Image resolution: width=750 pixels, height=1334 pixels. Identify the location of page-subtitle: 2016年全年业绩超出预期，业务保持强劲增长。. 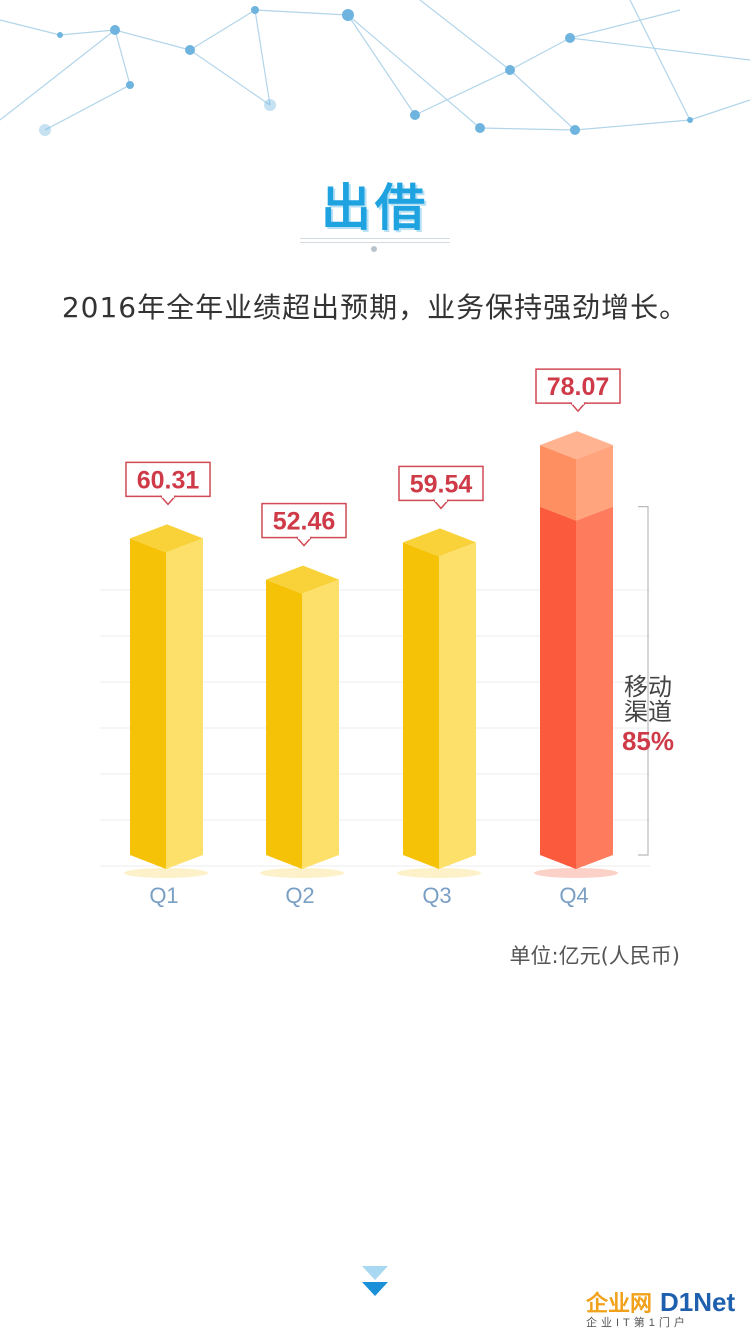
(375, 307).